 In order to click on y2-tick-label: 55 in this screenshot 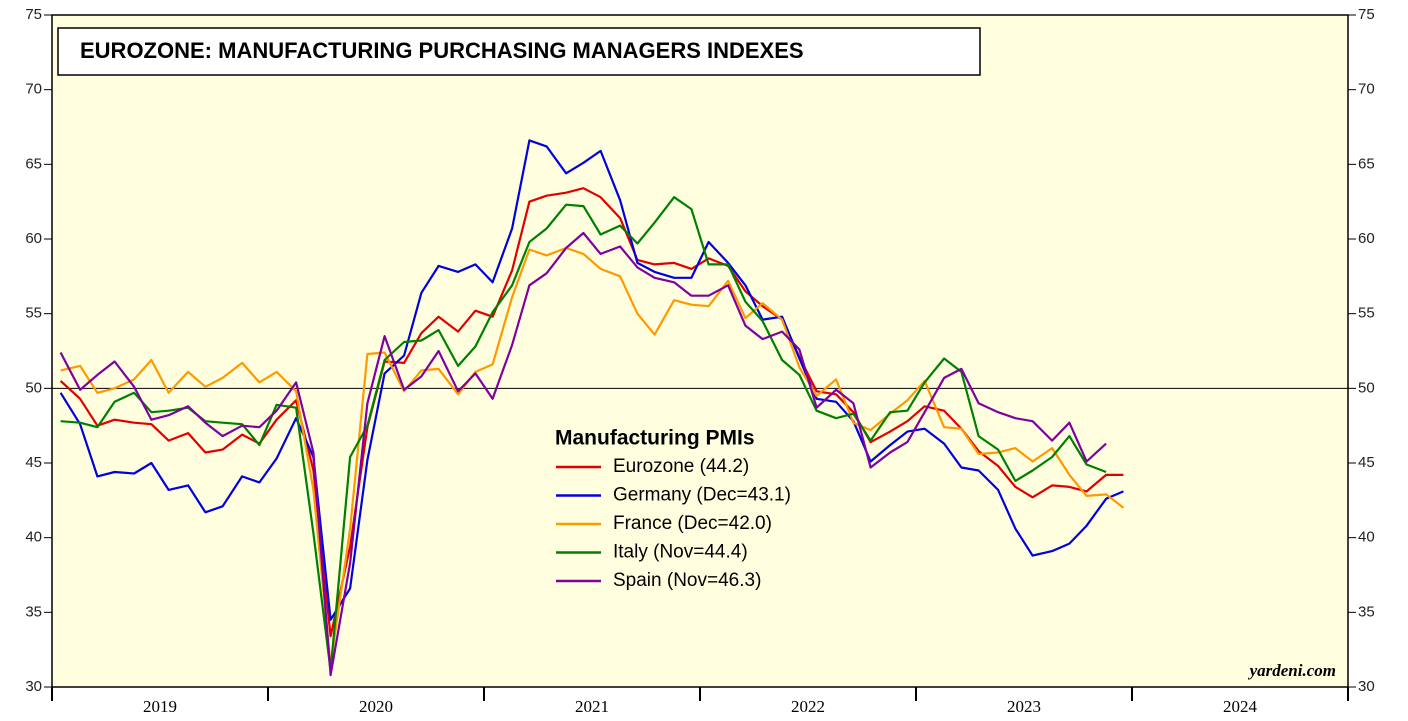, I will do `click(1366, 313)`.